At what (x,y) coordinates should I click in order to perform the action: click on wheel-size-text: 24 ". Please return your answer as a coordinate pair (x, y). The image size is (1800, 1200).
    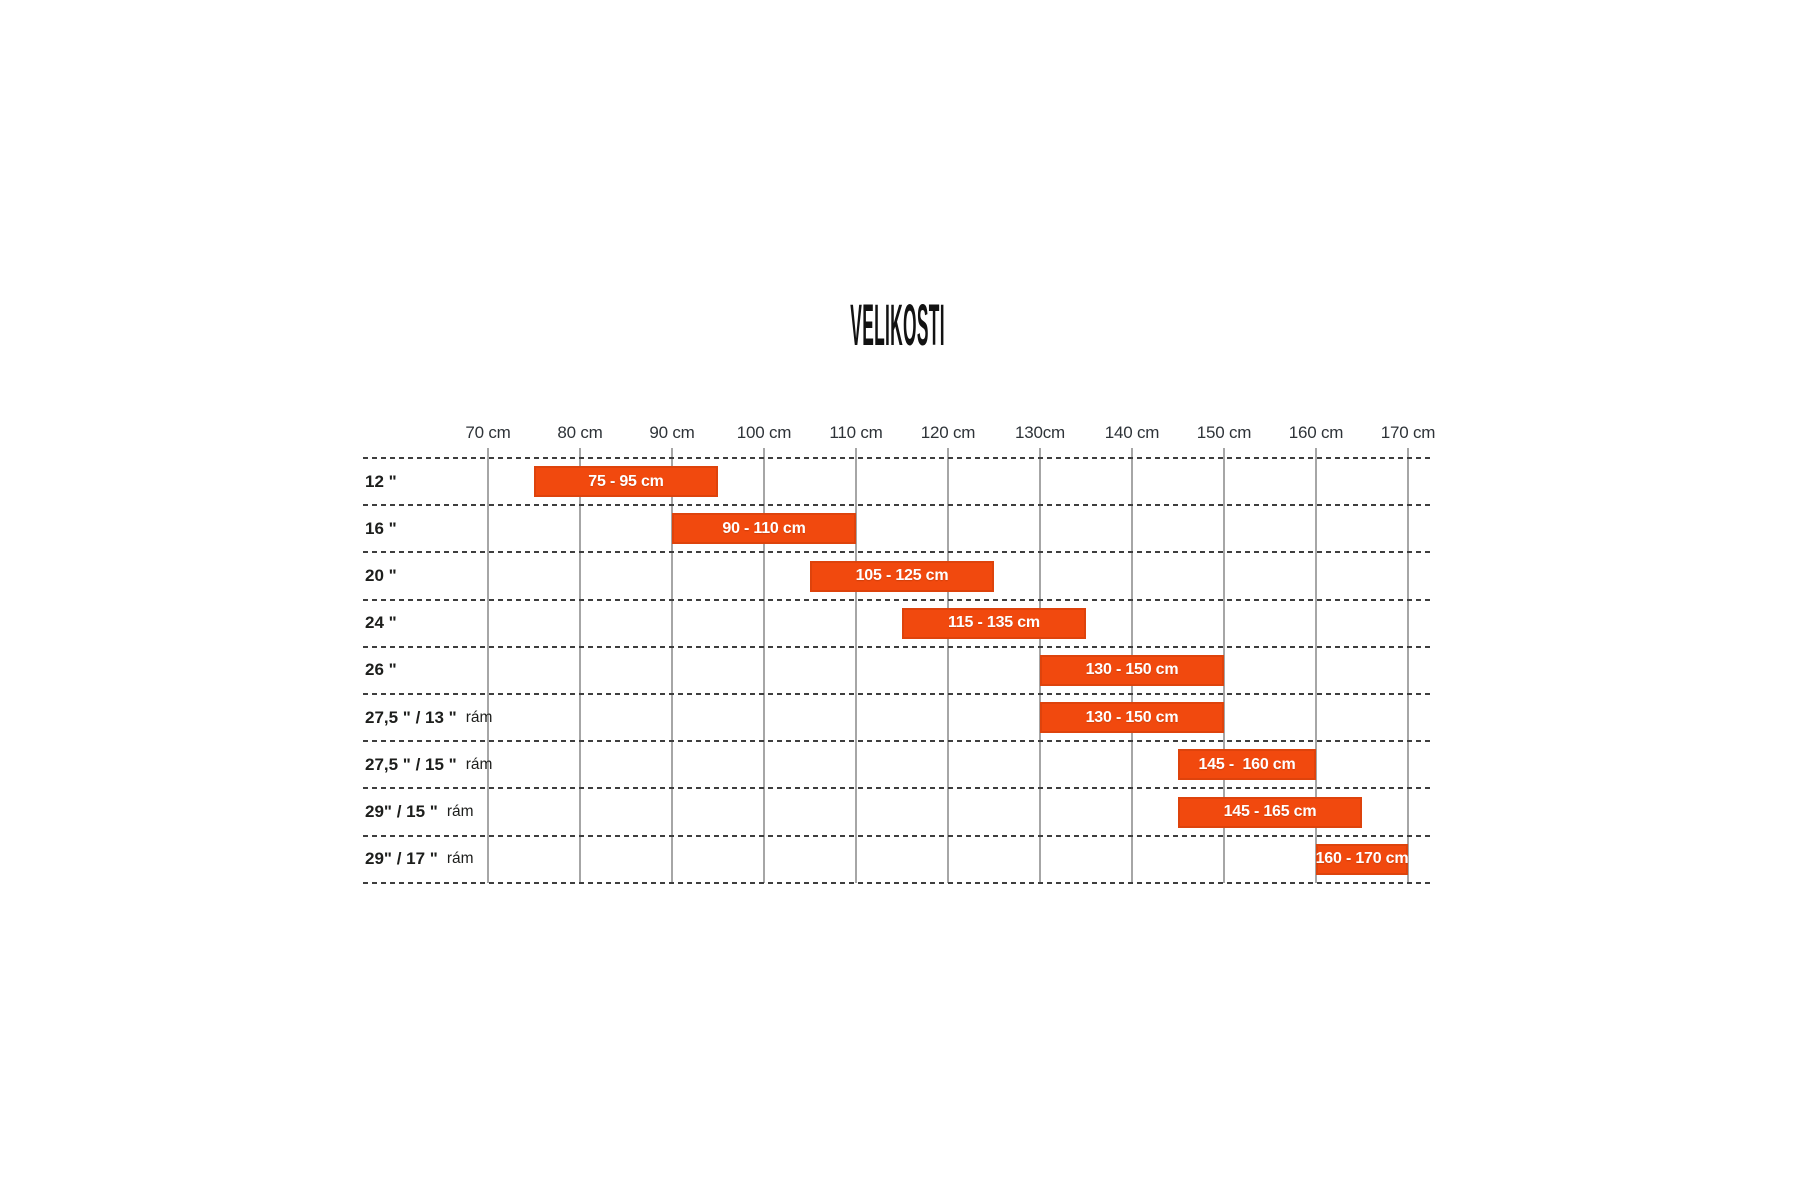
    Looking at the image, I should click on (381, 623).